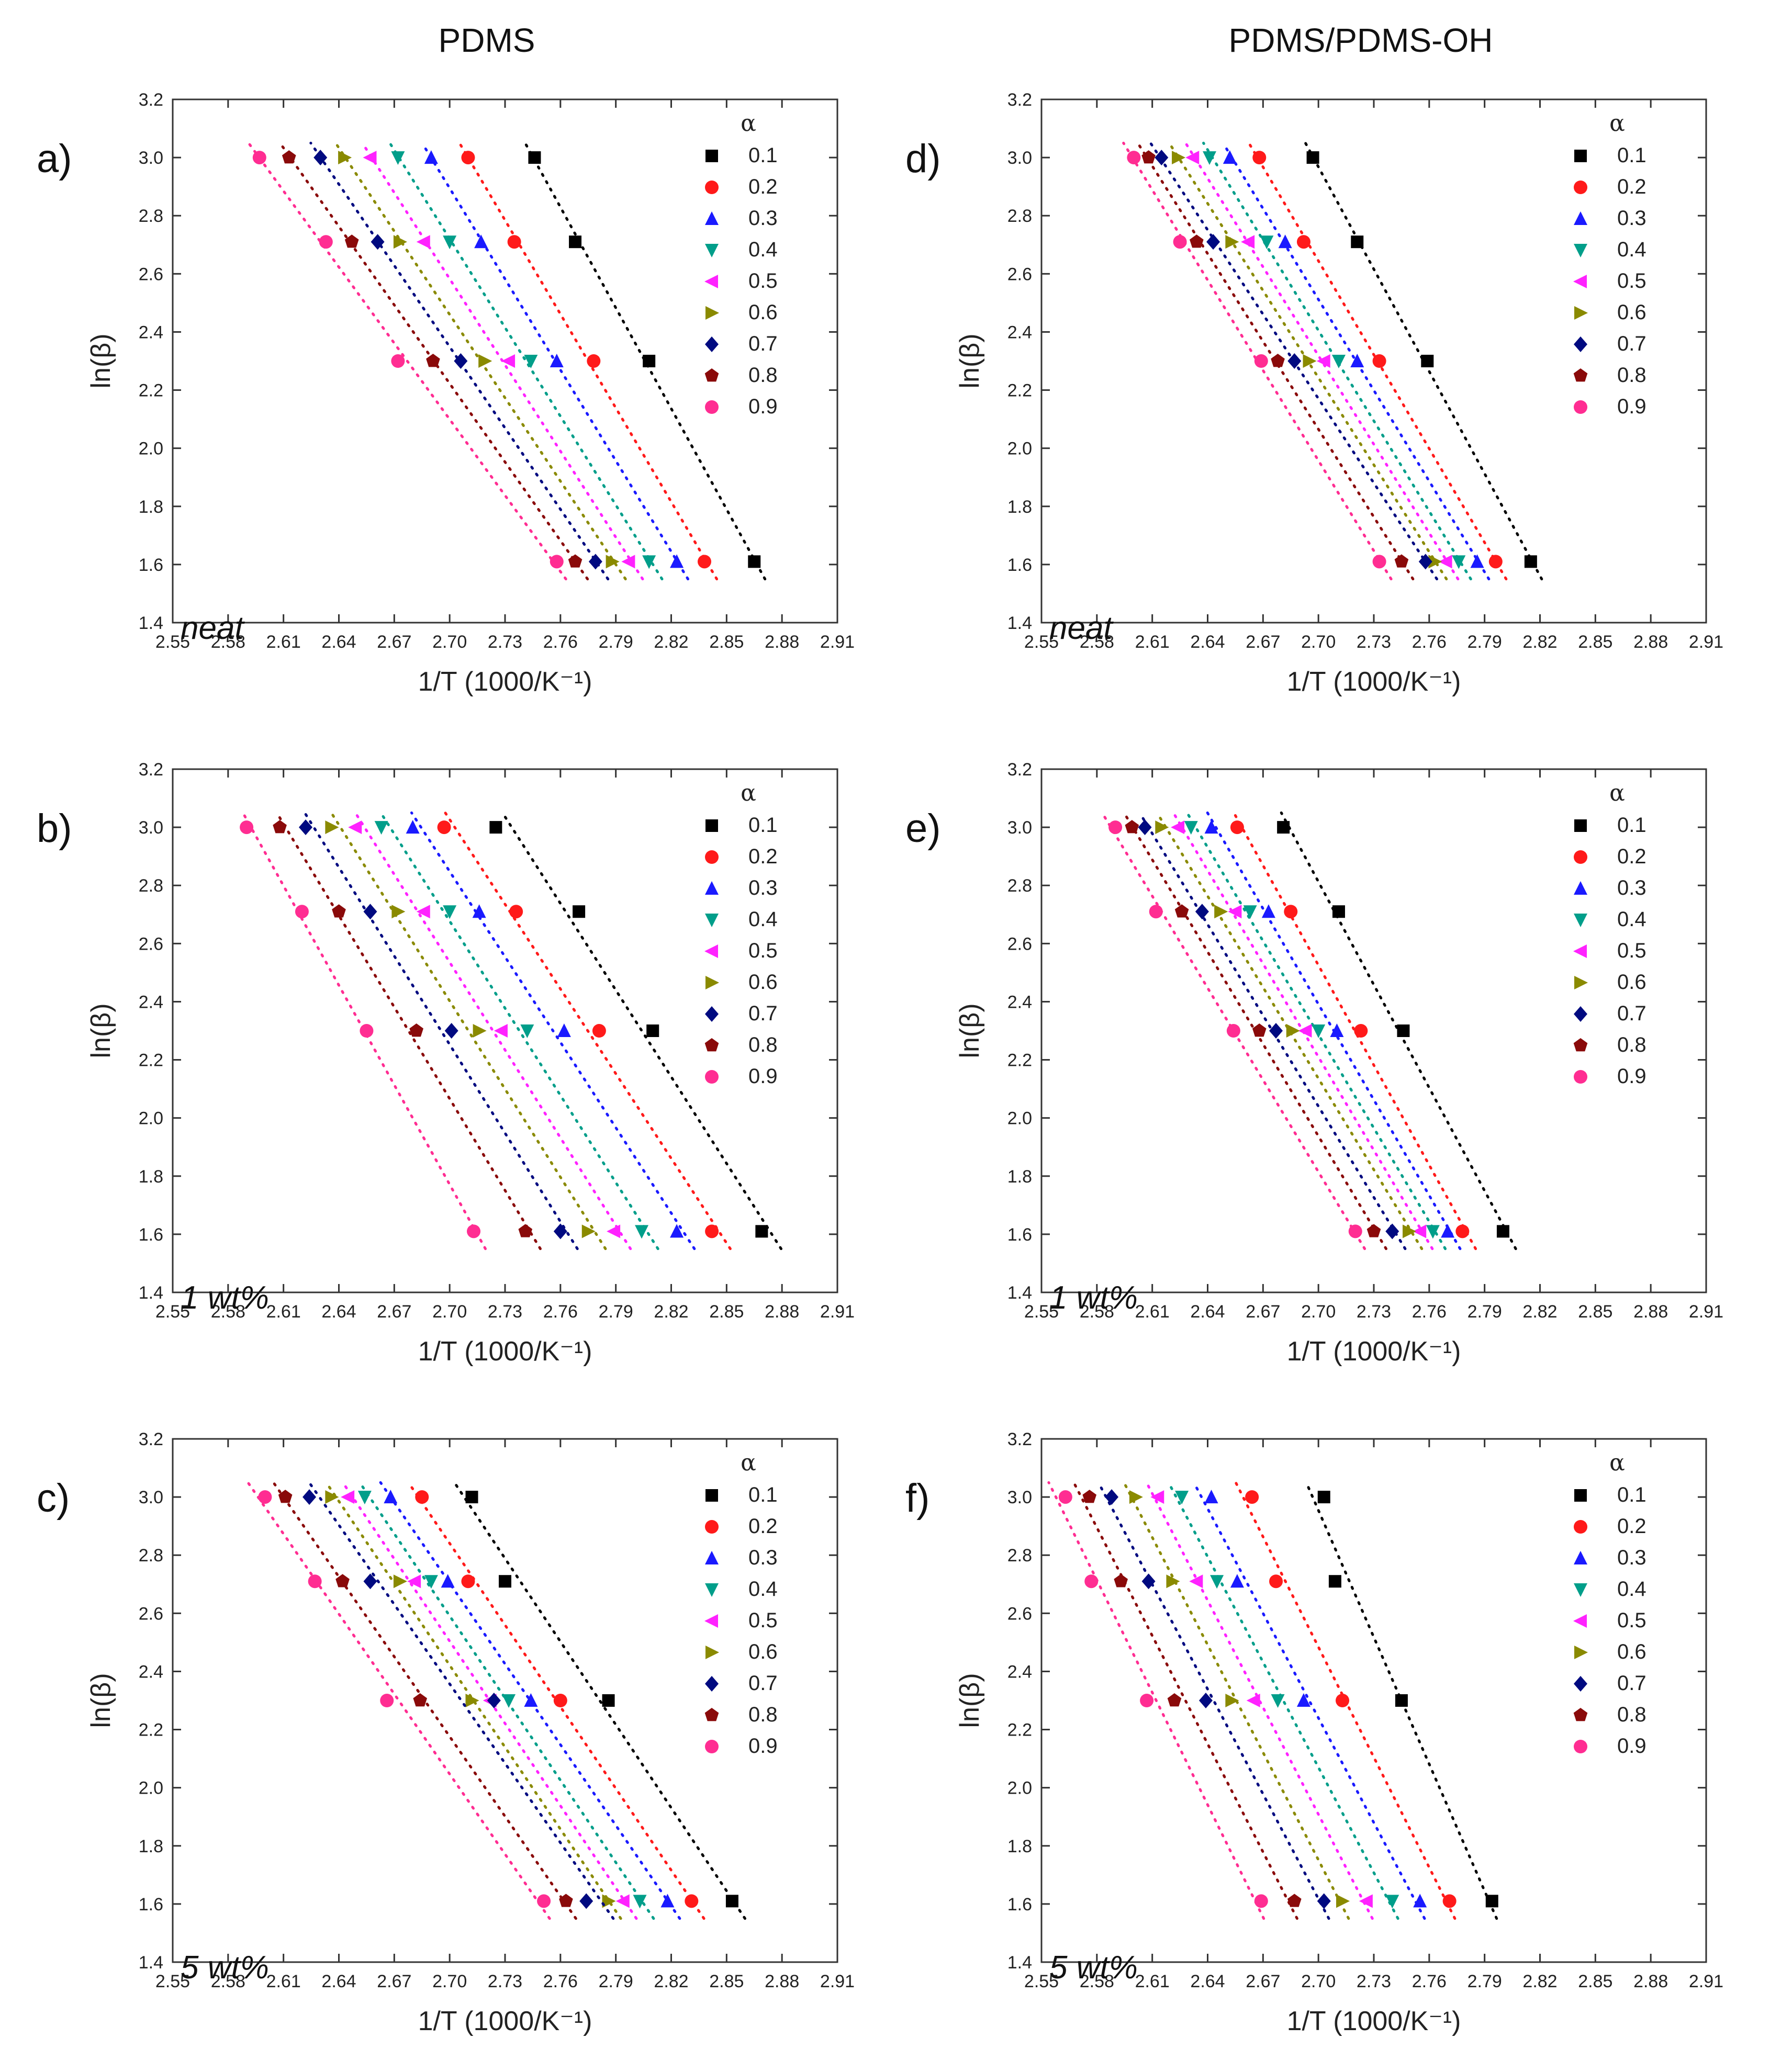 The image size is (1770, 2072). Describe the element at coordinates (1374, 642) in the screenshot. I see `x-tick-label: 2.73` at that location.